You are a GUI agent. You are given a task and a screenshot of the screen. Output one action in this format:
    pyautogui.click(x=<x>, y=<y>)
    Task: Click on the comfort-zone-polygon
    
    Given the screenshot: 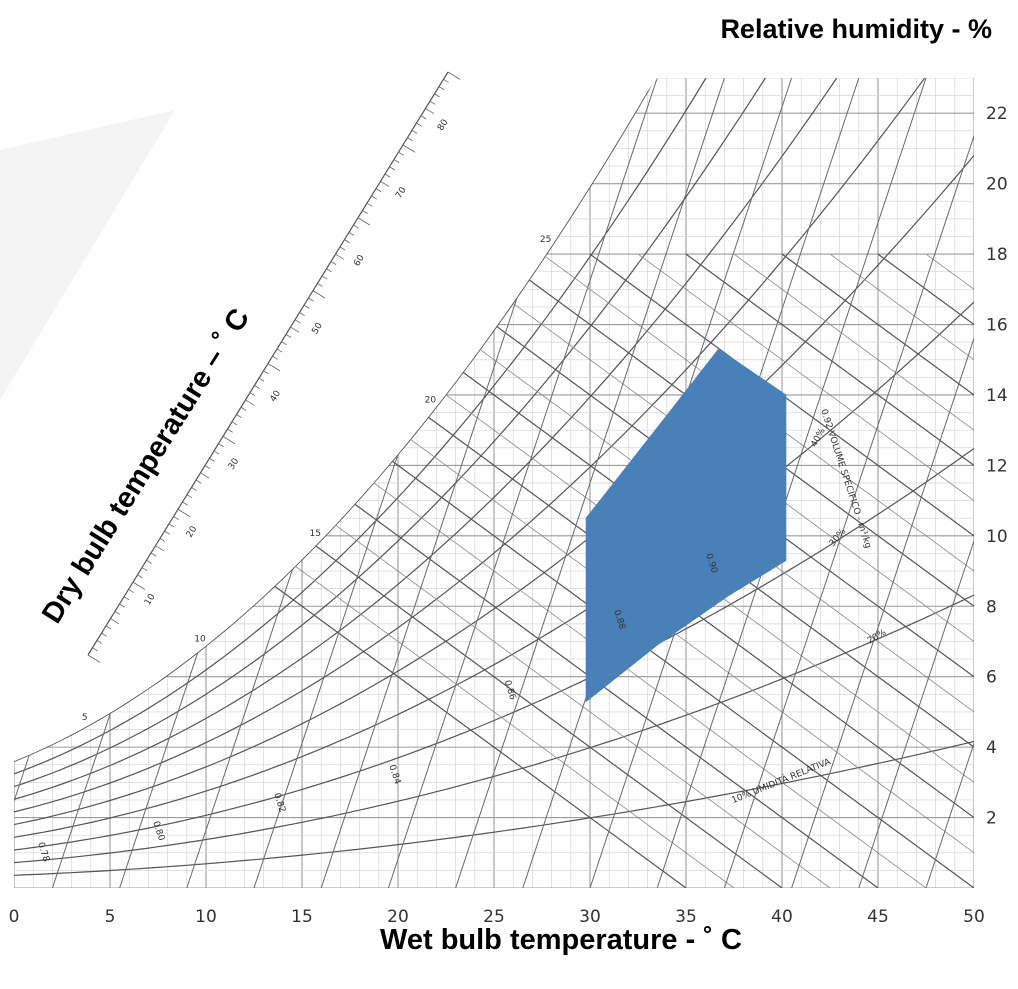 What is the action you would take?
    pyautogui.click(x=686, y=525)
    